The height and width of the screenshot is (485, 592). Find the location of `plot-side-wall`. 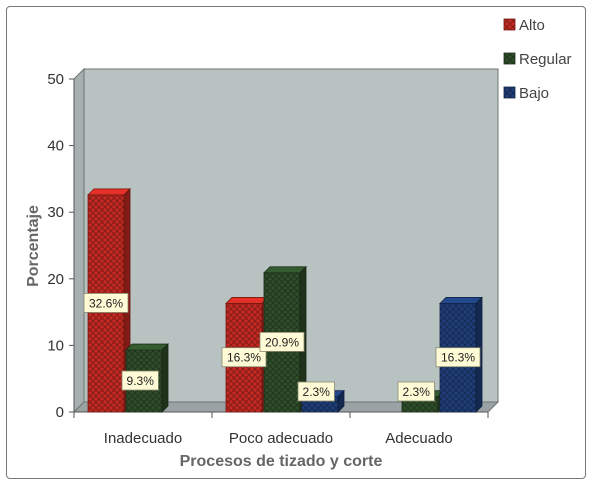

plot-side-wall is located at coordinates (79, 240).